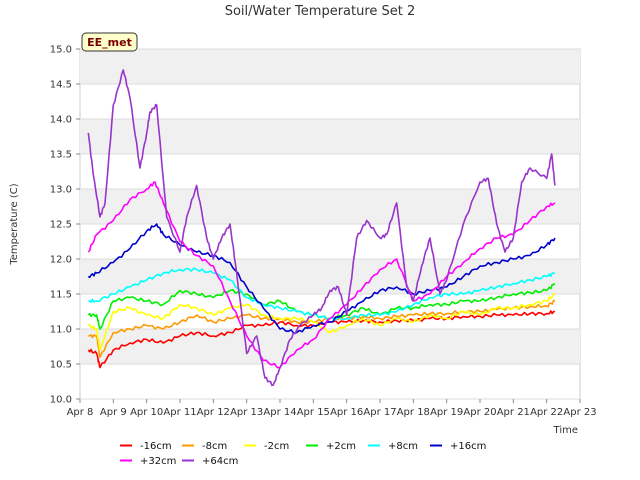 The width and height of the screenshot is (640, 480). I want to click on y-tick-label: 14.0, so click(61, 120).